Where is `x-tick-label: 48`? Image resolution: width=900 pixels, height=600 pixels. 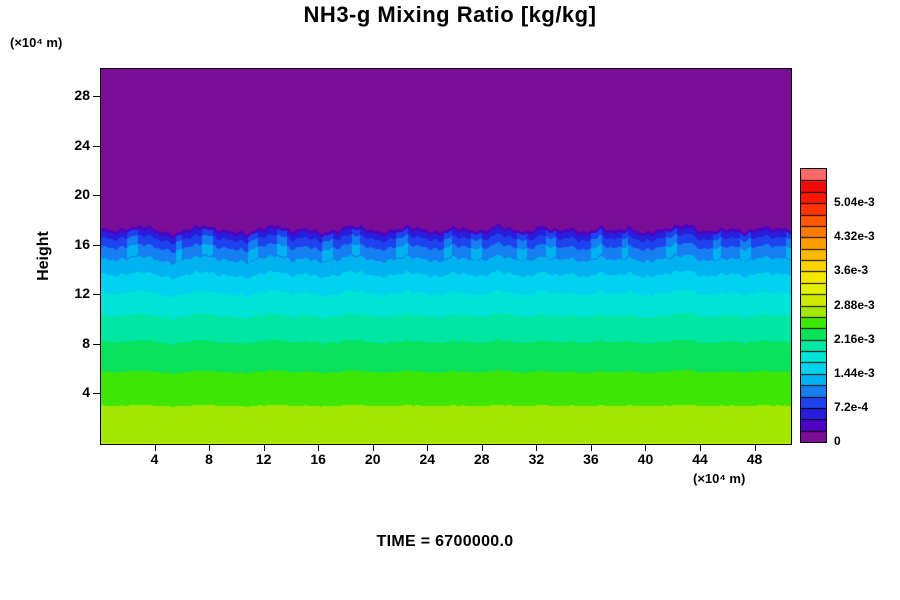 x-tick-label: 48 is located at coordinates (754, 459).